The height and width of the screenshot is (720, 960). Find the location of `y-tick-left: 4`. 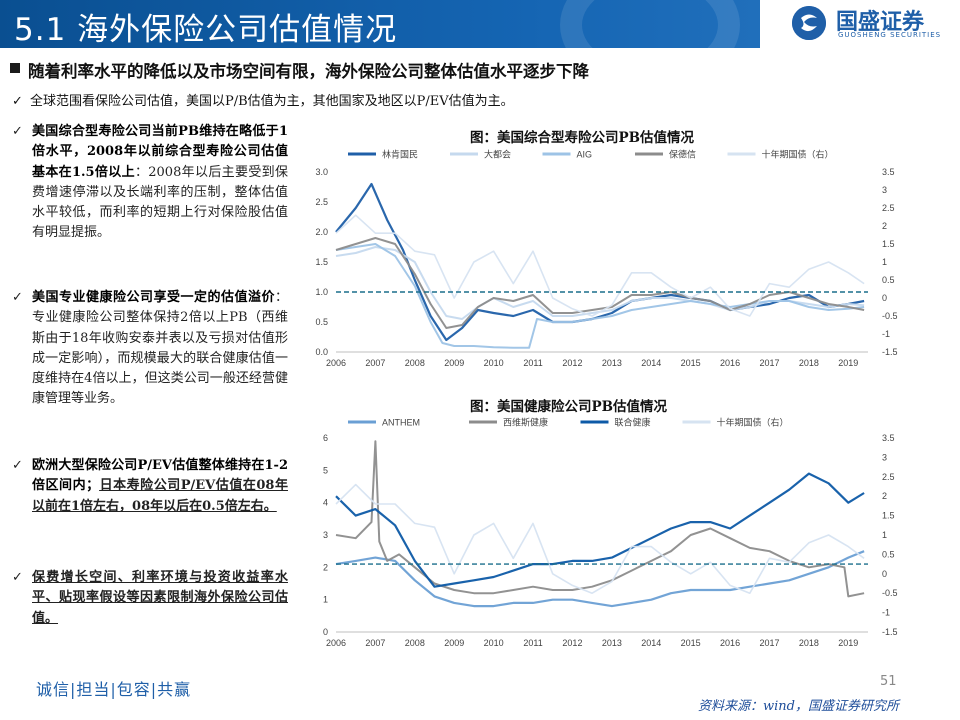

y-tick-left: 4 is located at coordinates (325, 503).